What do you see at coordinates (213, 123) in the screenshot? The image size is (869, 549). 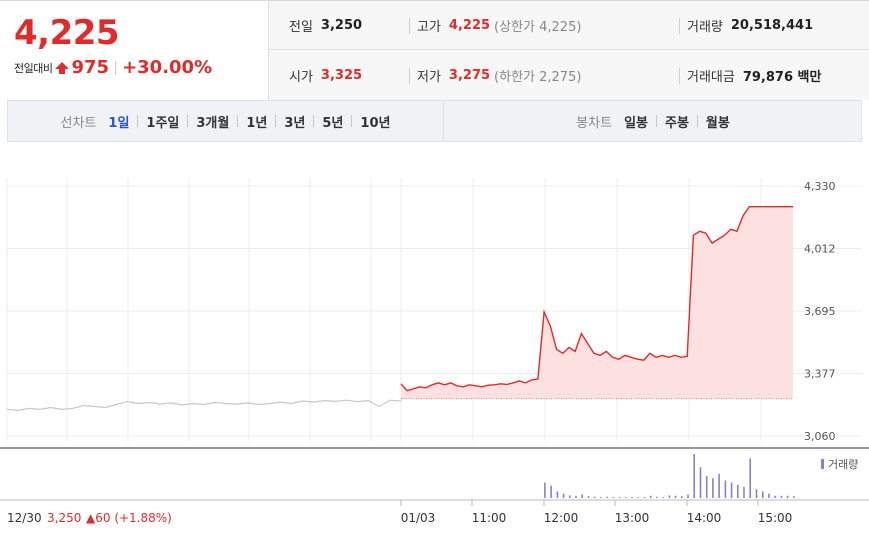 I see `period-3m: 3개월` at bounding box center [213, 123].